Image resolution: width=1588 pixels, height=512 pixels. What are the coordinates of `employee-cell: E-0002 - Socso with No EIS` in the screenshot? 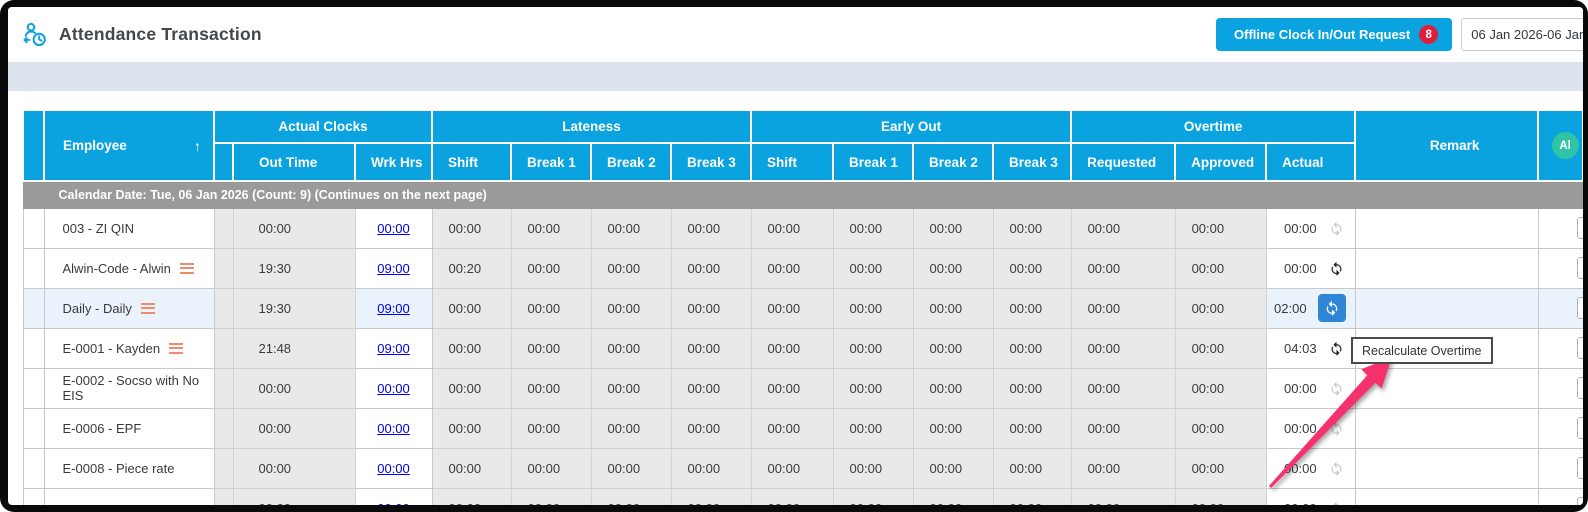 It's located at (129, 388).